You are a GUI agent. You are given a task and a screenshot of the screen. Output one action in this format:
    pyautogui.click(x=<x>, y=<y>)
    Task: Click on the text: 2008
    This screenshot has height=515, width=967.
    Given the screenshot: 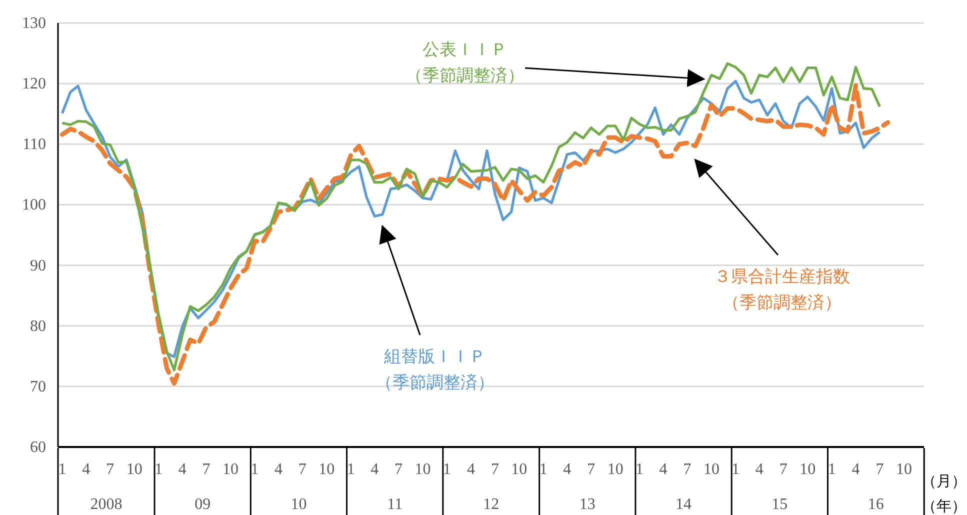 What is the action you would take?
    pyautogui.click(x=106, y=504)
    